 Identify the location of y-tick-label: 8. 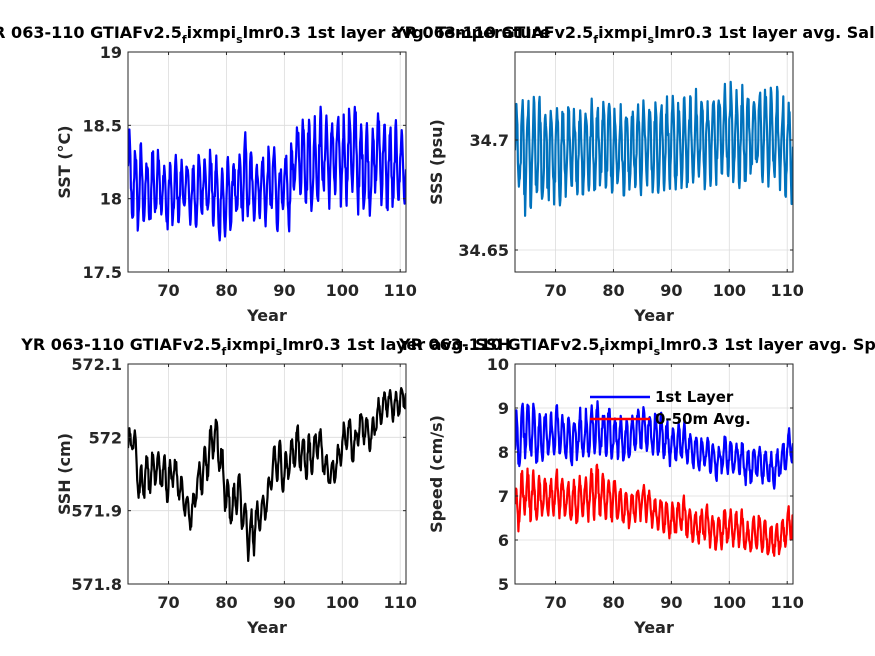
(503, 452).